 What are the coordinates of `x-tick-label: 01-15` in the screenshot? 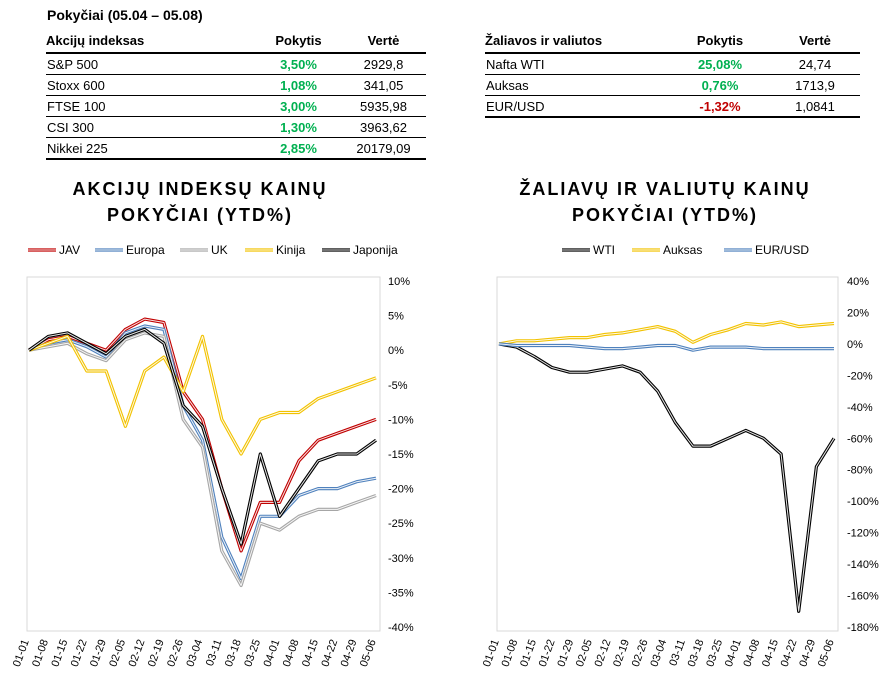 It's located at (59, 653).